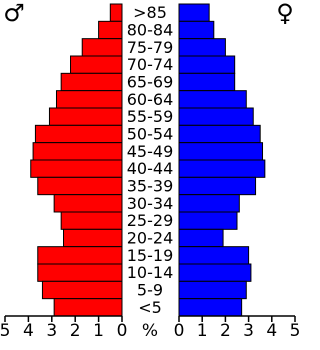 The image size is (320, 350). What do you see at coordinates (150, 307) in the screenshot?
I see `age-label: <5` at bounding box center [150, 307].